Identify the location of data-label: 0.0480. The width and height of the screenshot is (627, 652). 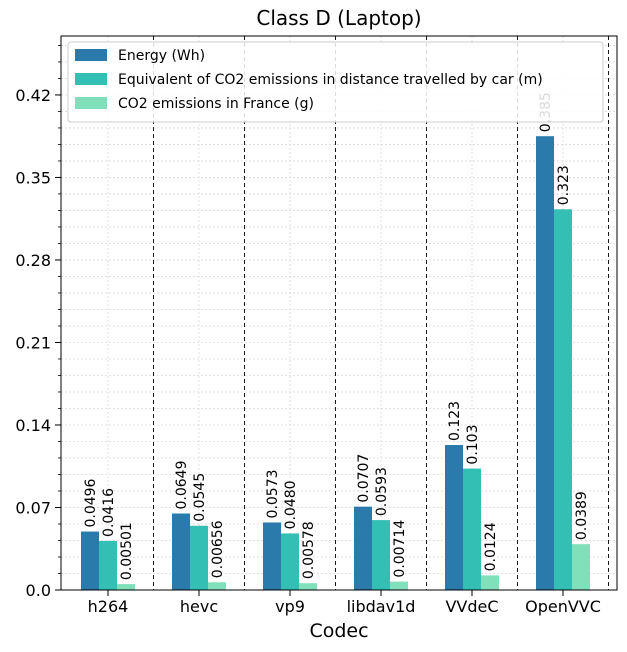
(291, 504).